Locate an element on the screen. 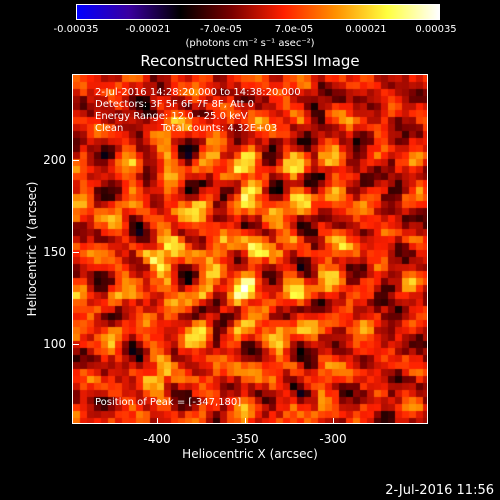 This screenshot has height=500, width=500. colorbar is located at coordinates (258, 12).